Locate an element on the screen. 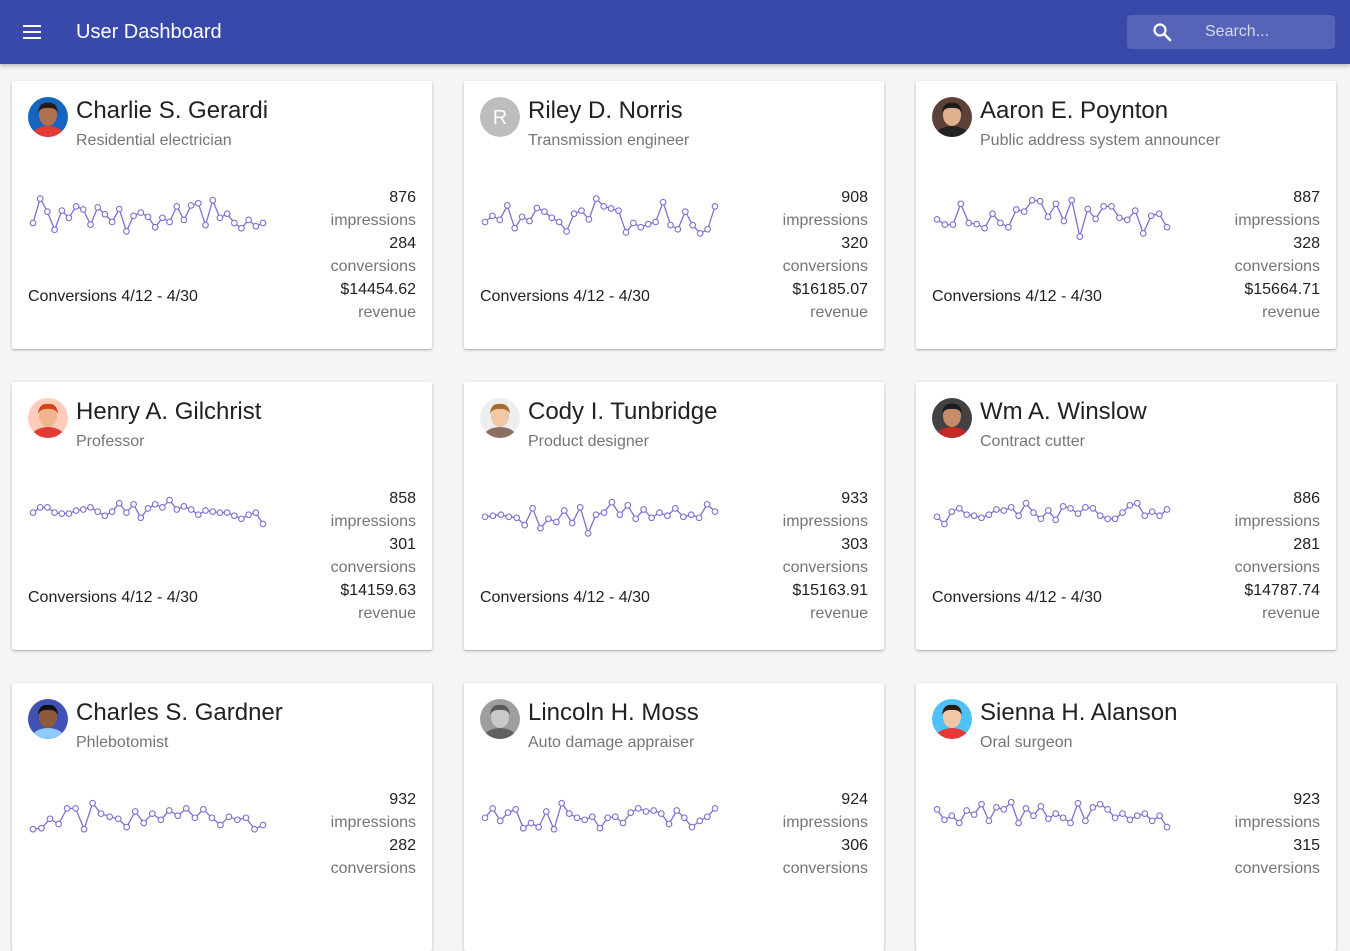 The width and height of the screenshot is (1350, 951). conversions-label: conversions is located at coordinates (825, 567).